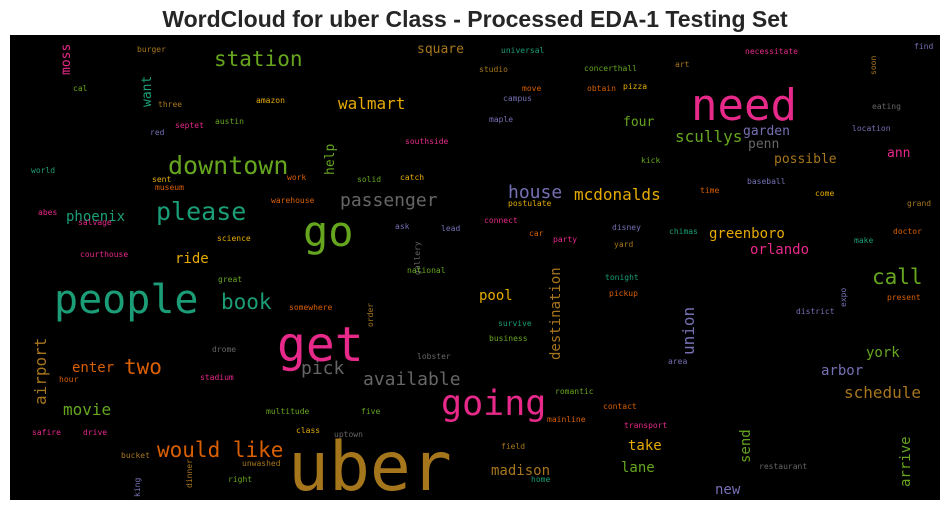  What do you see at coordinates (293, 200) in the screenshot?
I see `word-warehouse: warehouse` at bounding box center [293, 200].